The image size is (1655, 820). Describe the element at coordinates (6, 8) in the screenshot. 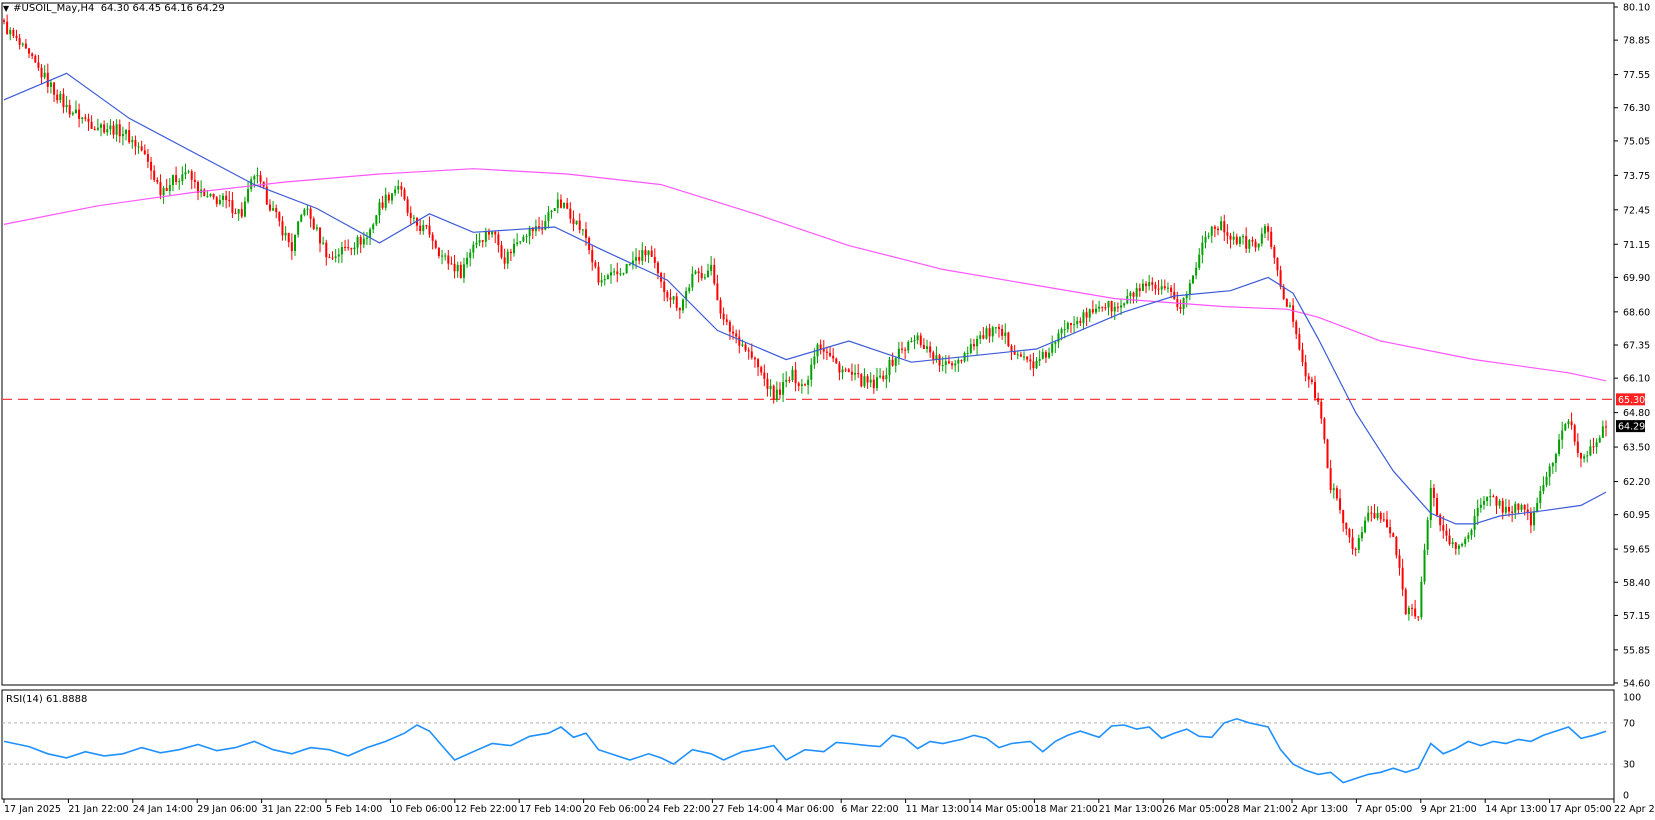

I see `menu-triangle-icon: ▼` at that location.